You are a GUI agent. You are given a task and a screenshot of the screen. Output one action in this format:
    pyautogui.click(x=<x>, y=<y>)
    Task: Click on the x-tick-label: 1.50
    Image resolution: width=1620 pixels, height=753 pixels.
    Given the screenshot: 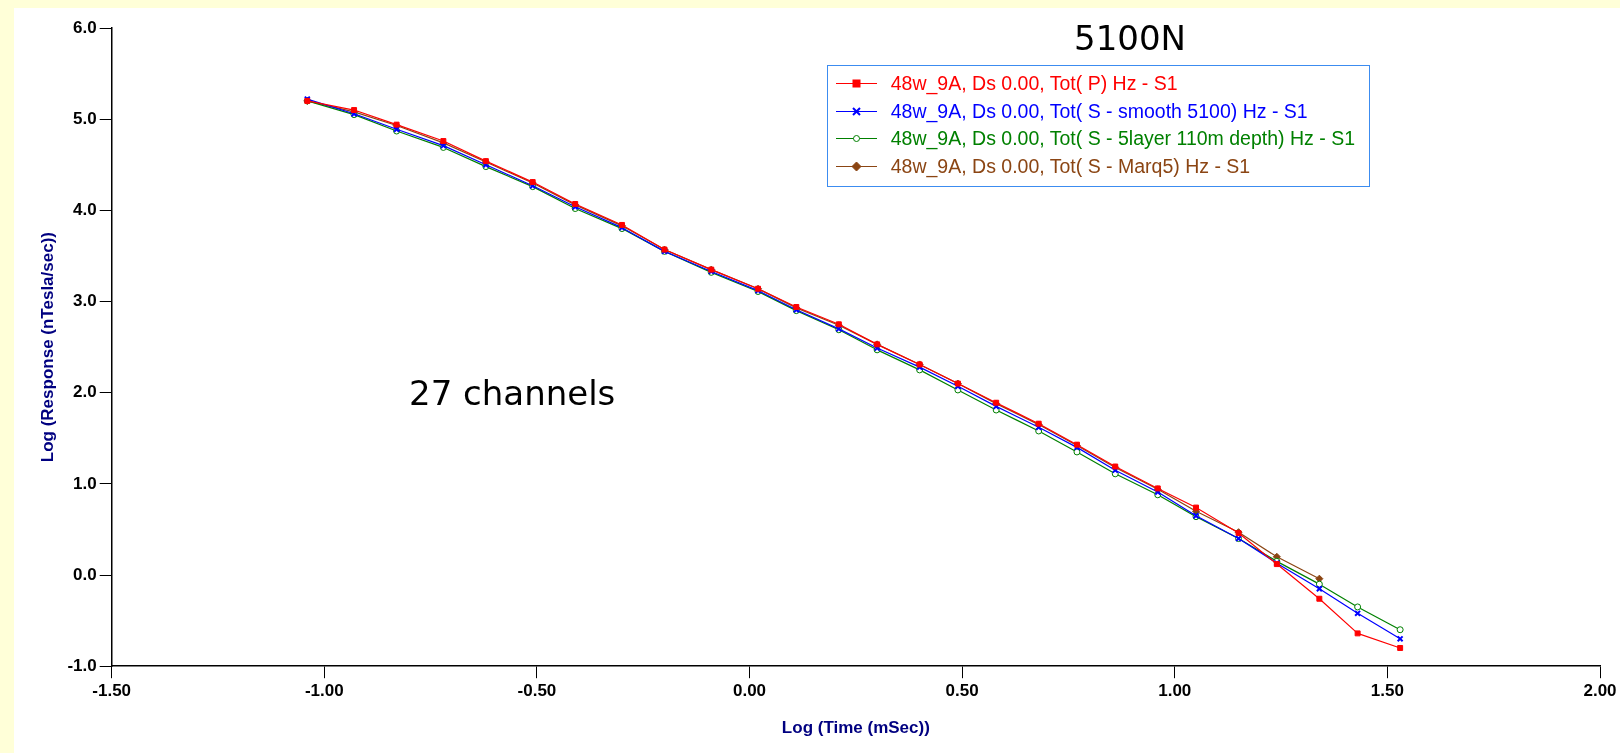 What is the action you would take?
    pyautogui.click(x=1387, y=691)
    